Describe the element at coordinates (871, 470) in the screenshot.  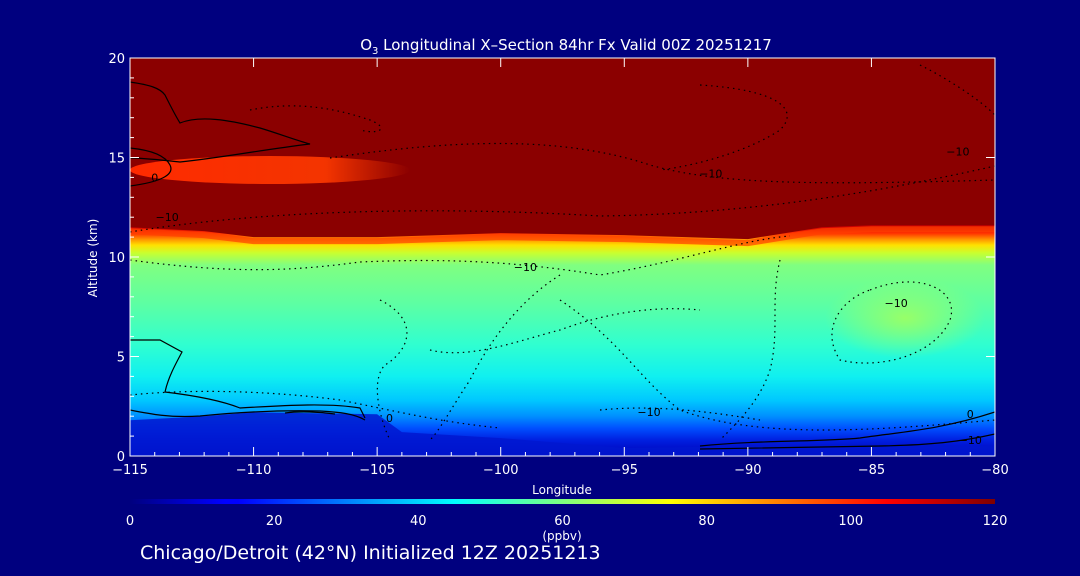
I see `x-tick-label: −85` at that location.